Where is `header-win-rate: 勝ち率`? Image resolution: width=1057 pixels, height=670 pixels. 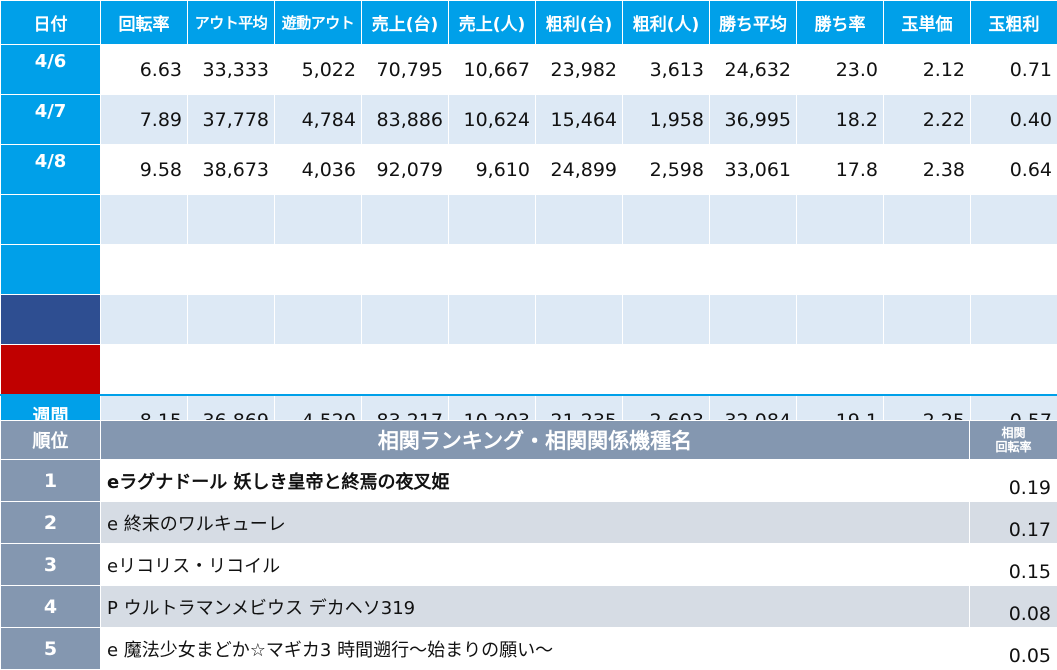 header-win-rate: 勝ち率 is located at coordinates (840, 23).